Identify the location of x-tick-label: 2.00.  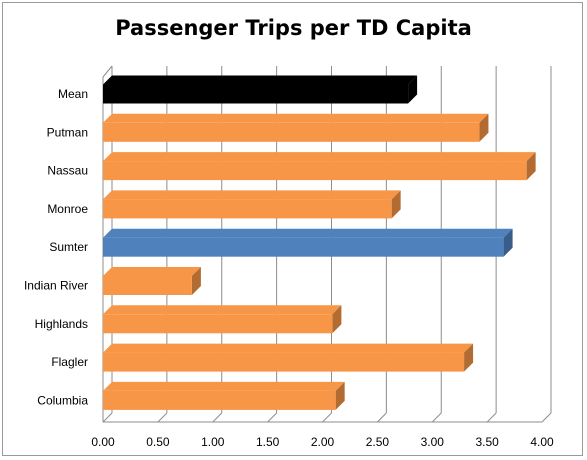
(323, 442).